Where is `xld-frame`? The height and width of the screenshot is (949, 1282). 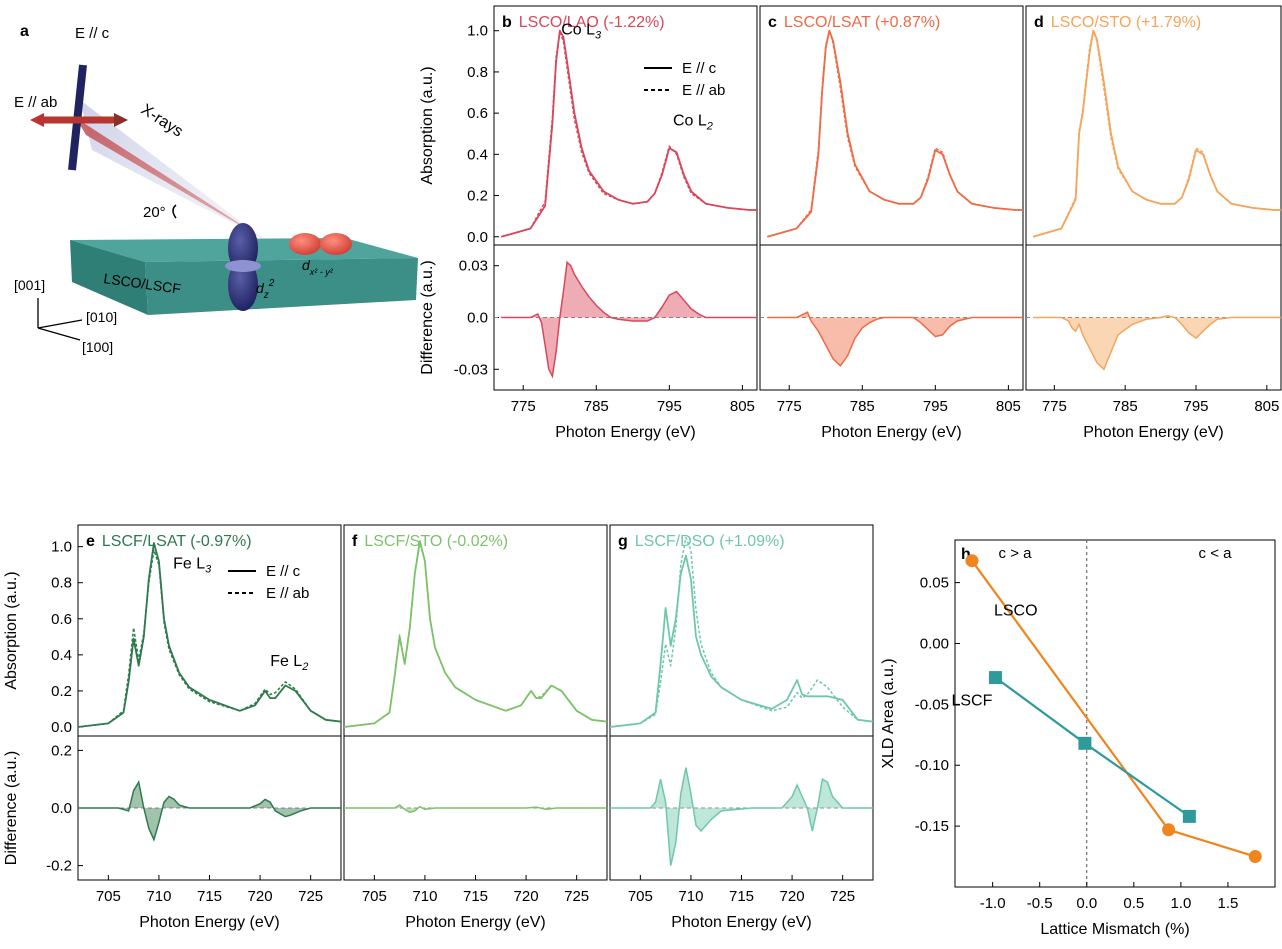 xld-frame is located at coordinates (1115, 713).